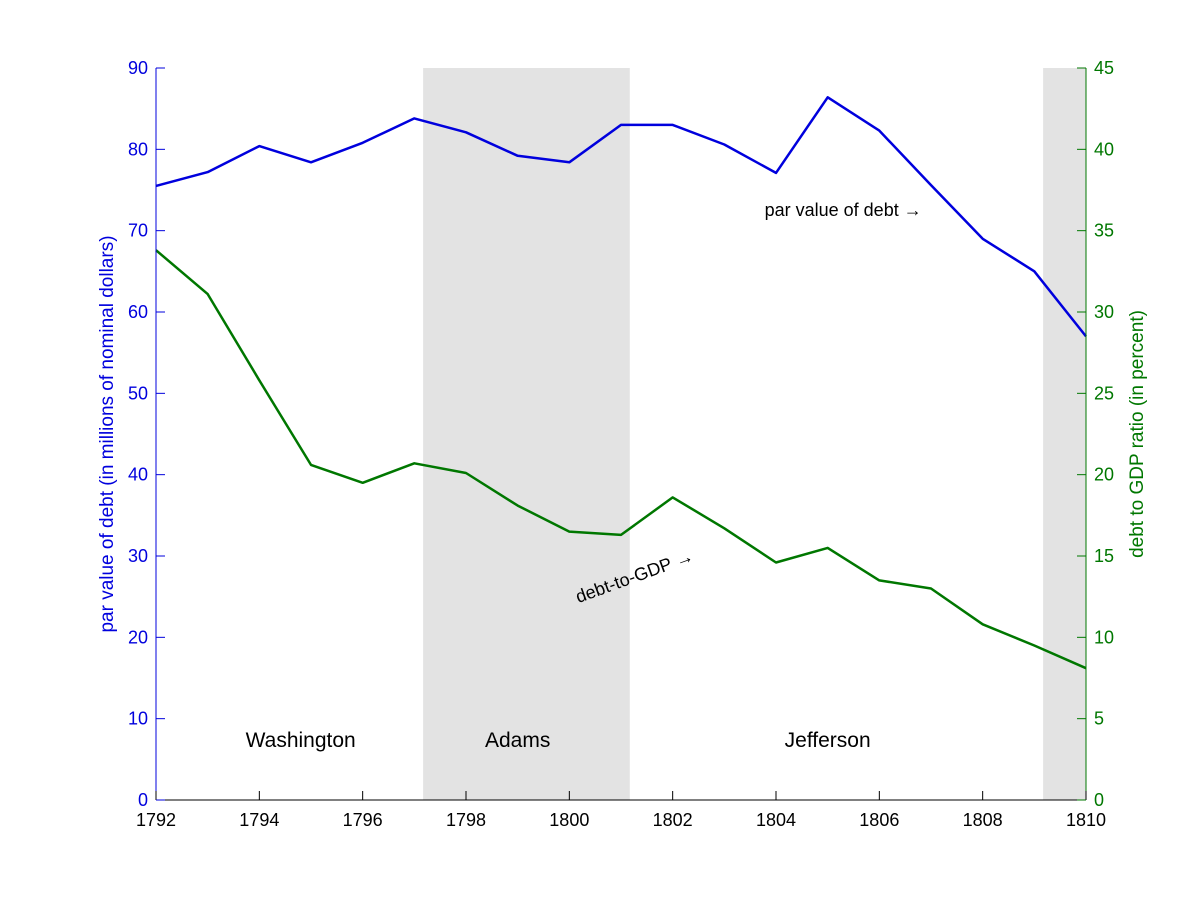 The height and width of the screenshot is (900, 1200). I want to click on x-tick-label-1798: 1798, so click(466, 820).